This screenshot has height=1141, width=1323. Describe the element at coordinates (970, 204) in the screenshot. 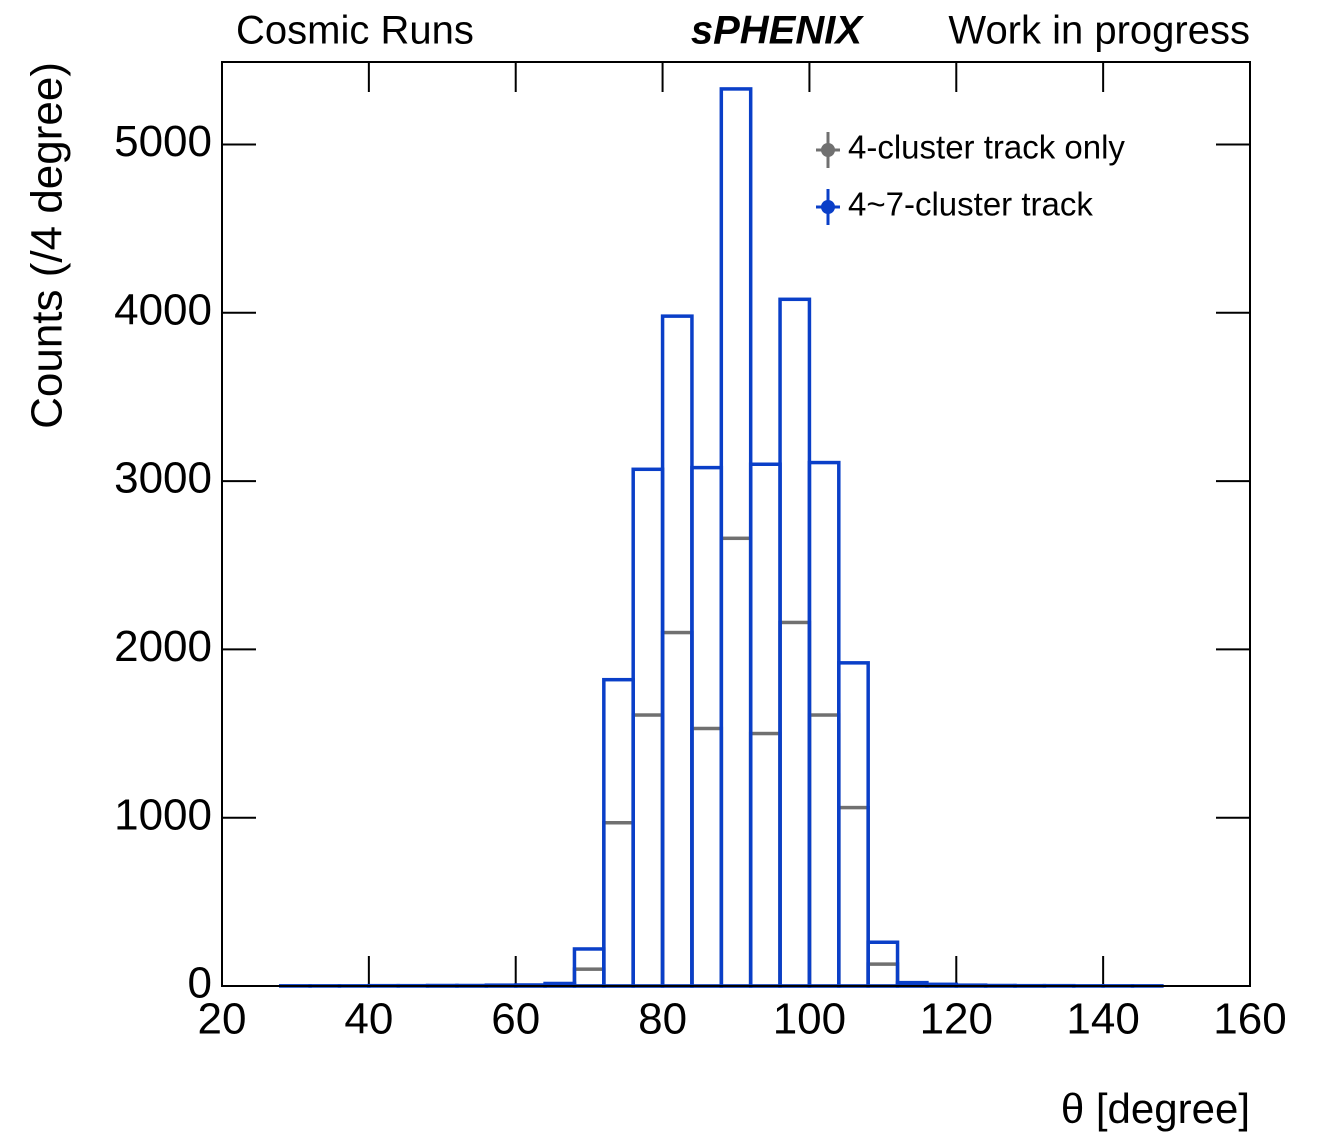

I see `legend-label: 4~7-cluster track` at that location.